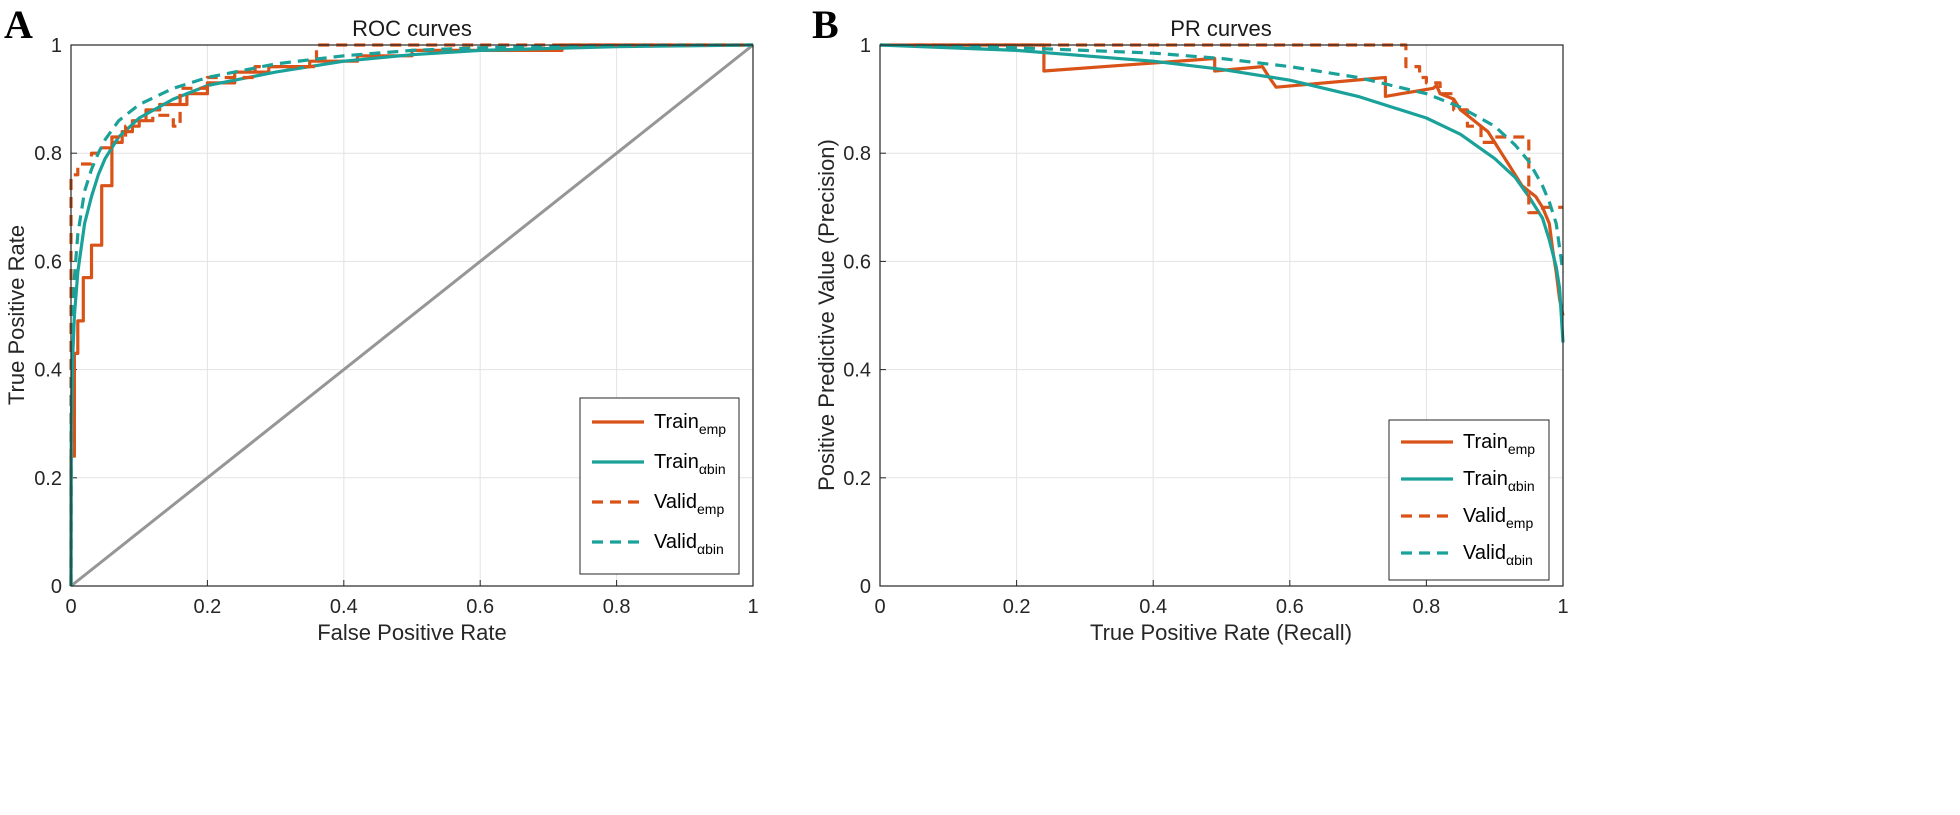 The height and width of the screenshot is (815, 1960). I want to click on roc-x-tick-label: 0, so click(70, 607).